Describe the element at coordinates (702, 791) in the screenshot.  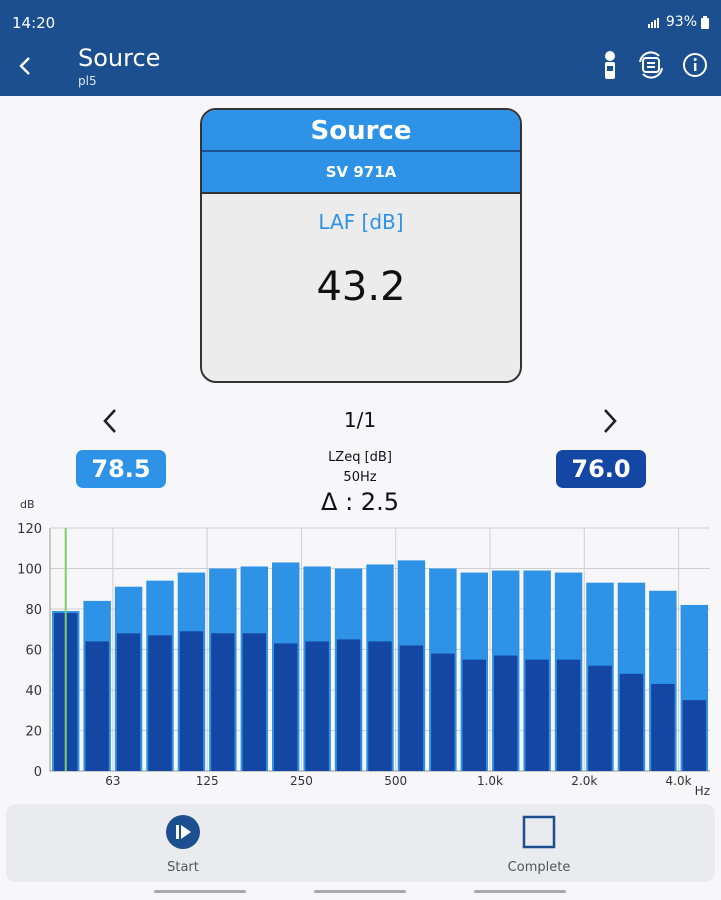
I see `x-axis-label: Hz` at that location.